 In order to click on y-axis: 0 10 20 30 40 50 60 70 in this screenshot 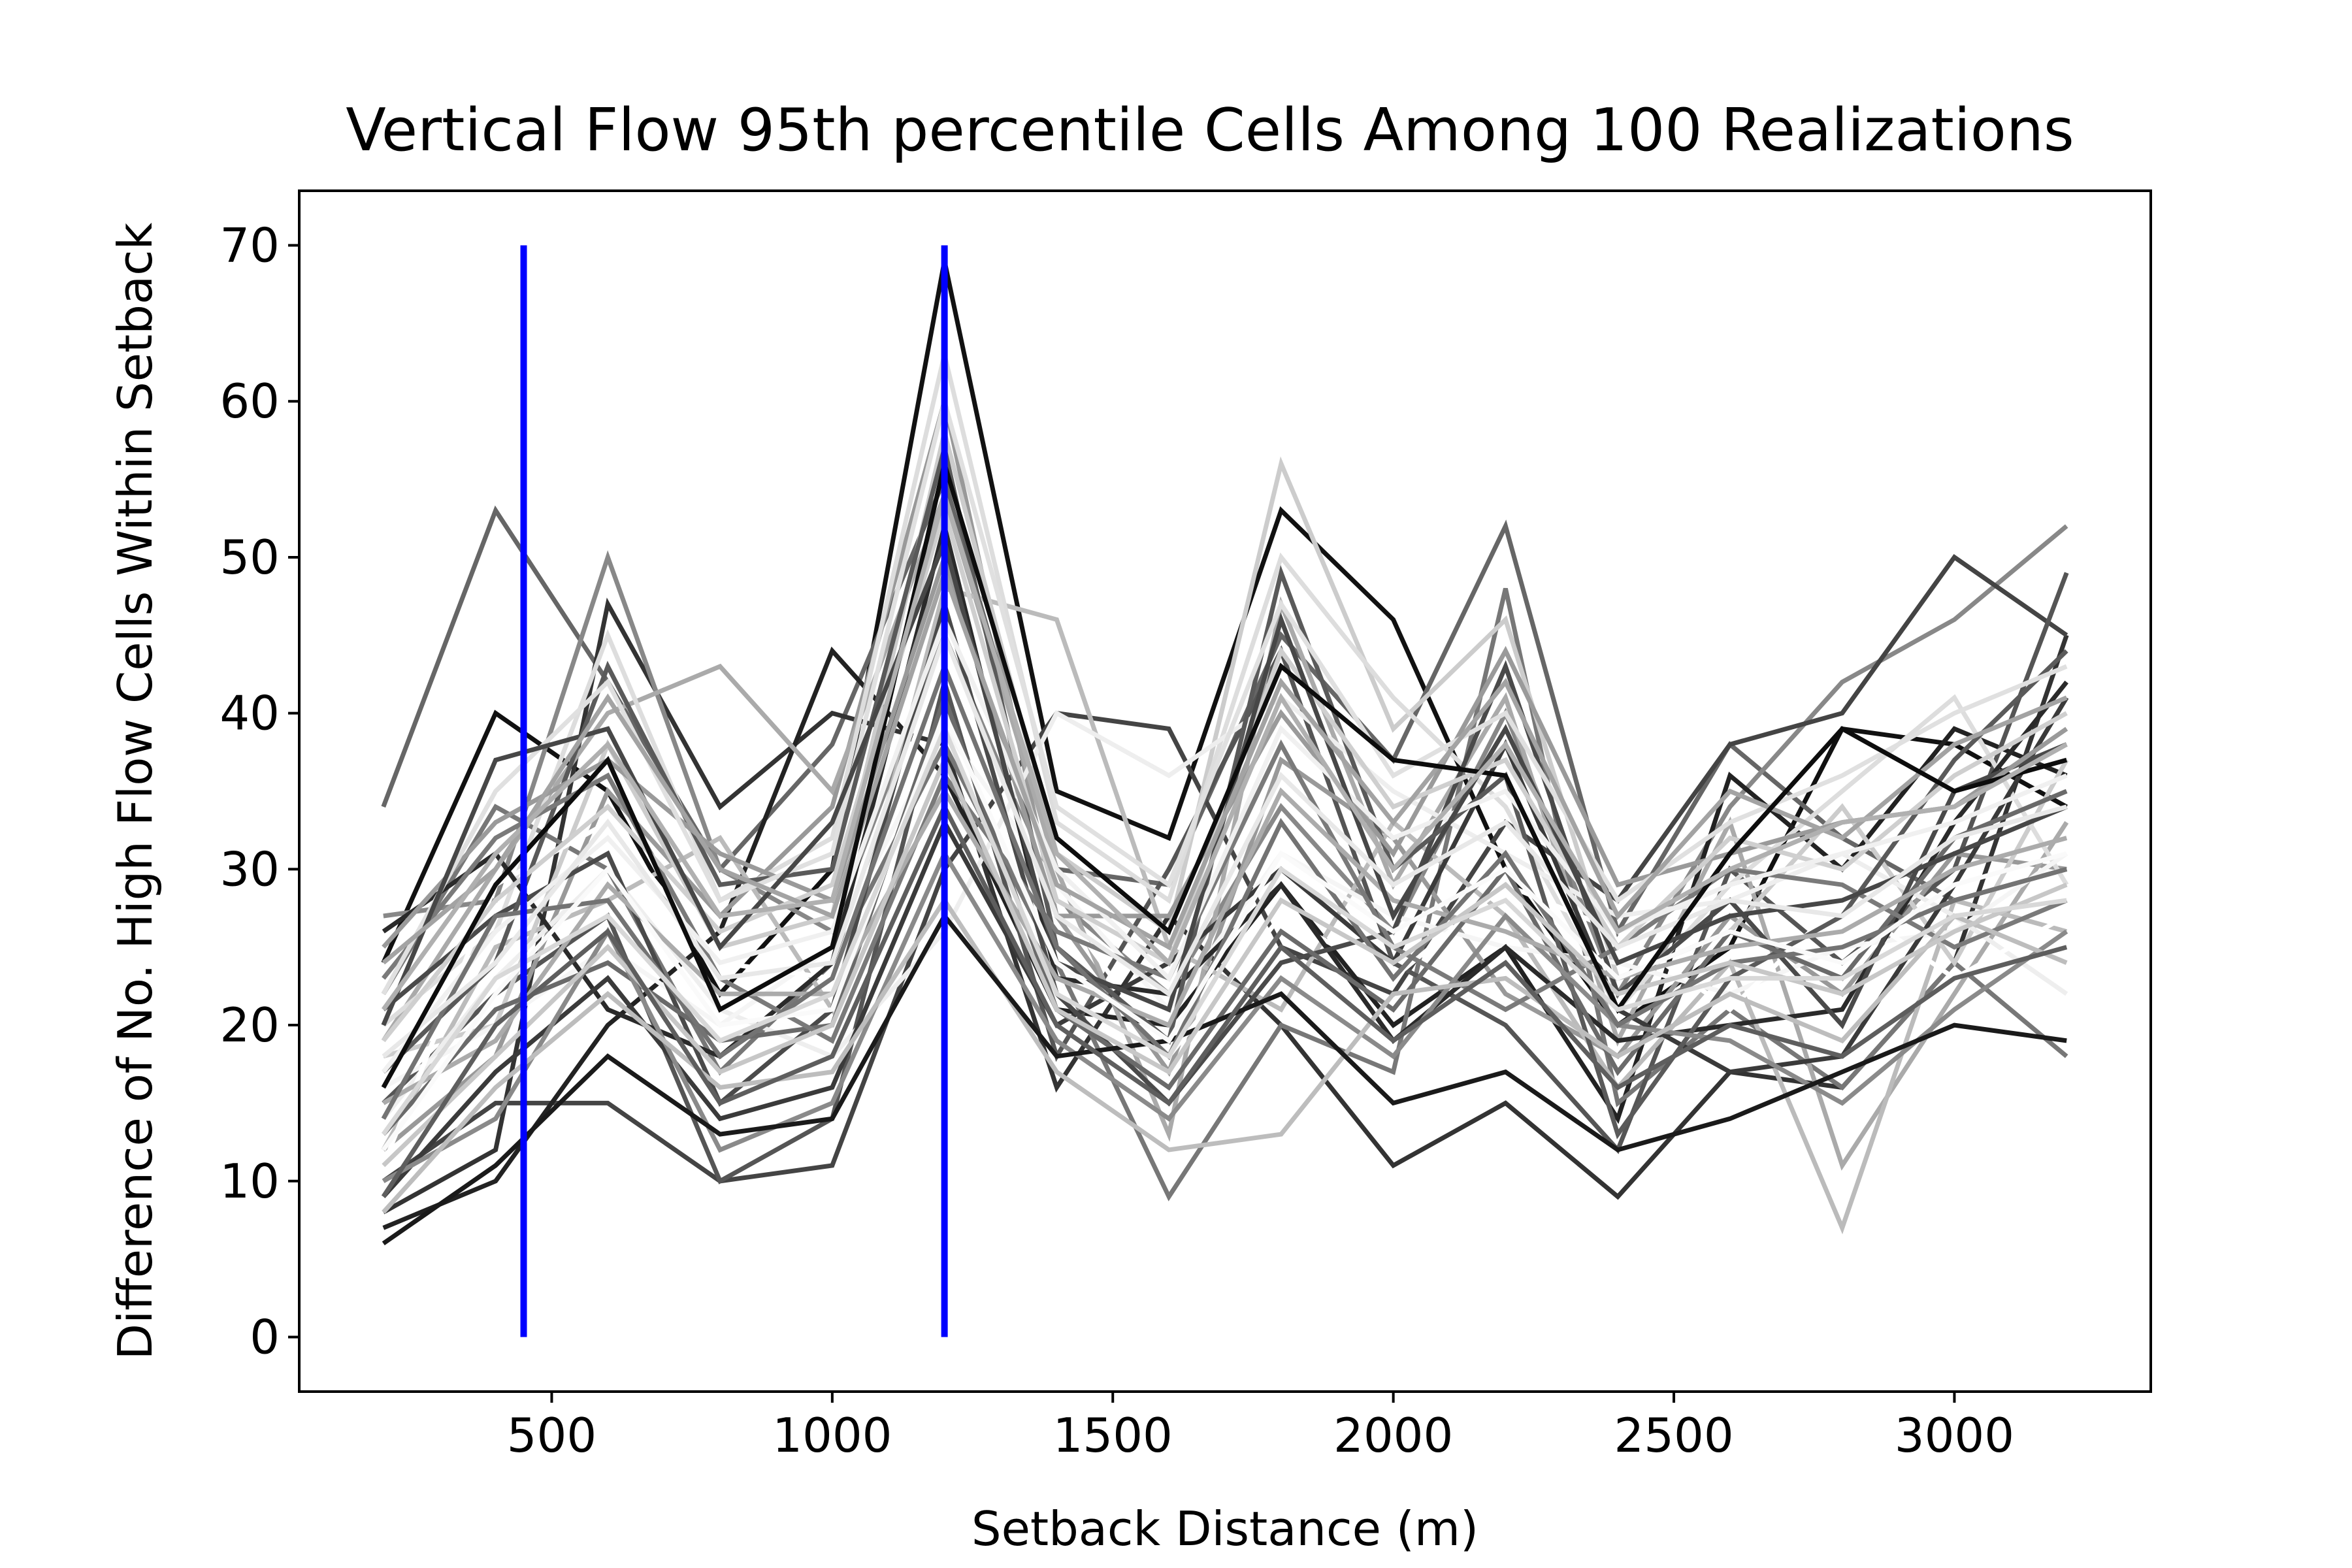, I will do `click(259, 791)`.